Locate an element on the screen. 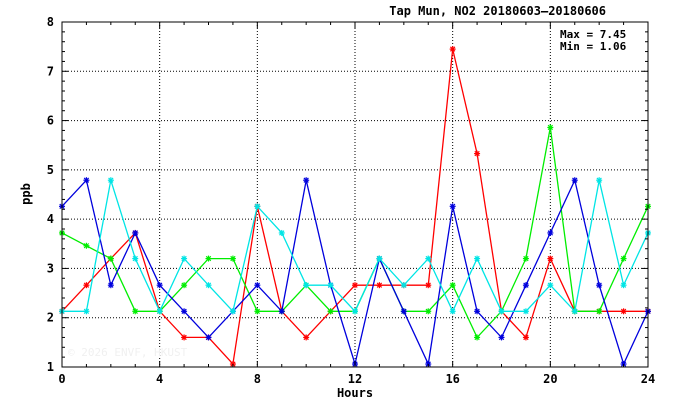  x-tick-label: 8 is located at coordinates (257, 379).